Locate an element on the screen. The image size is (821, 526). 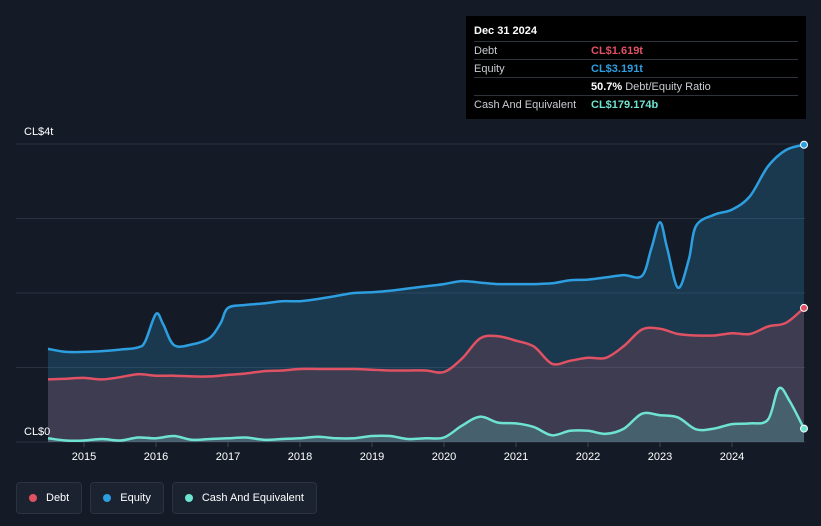
tooltip-row-ratio: 50.7% Debt/Equity Ratio is located at coordinates (636, 86).